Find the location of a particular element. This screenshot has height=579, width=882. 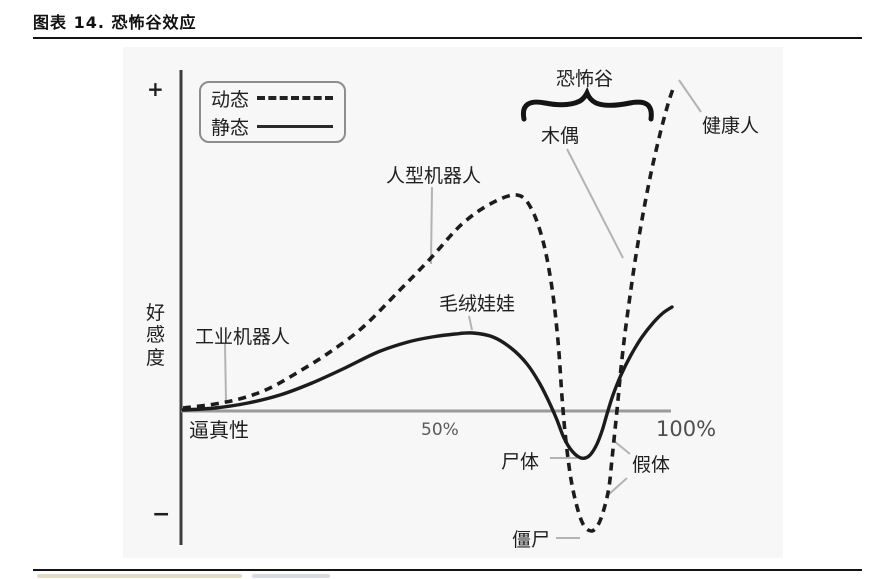

x-tick-50: 50% is located at coordinates (440, 430).